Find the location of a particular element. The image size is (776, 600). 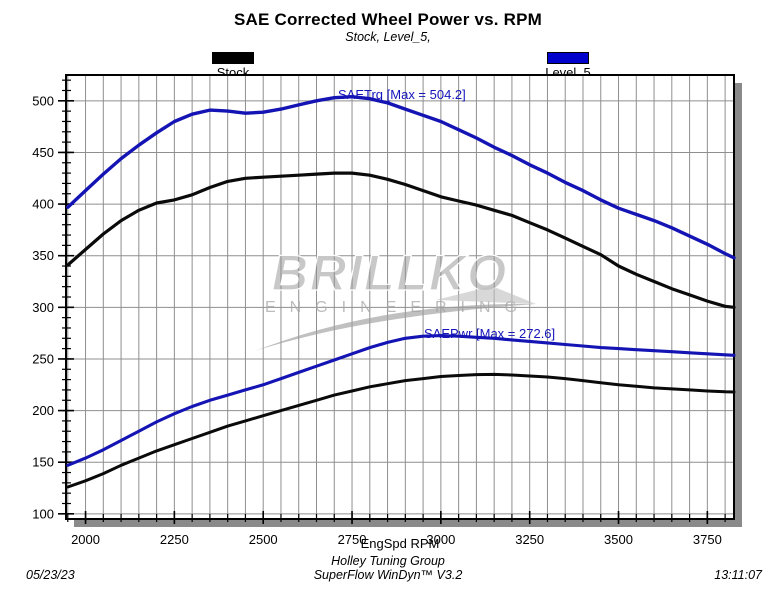

y-tick-label: 350 is located at coordinates (43, 255).